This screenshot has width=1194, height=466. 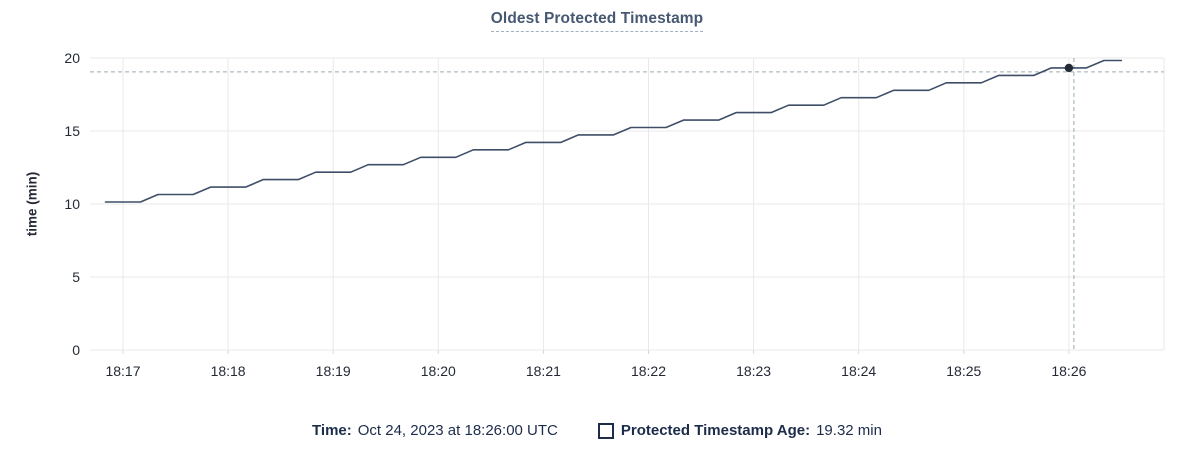 I want to click on x-tick-label: 18:24, so click(x=859, y=371).